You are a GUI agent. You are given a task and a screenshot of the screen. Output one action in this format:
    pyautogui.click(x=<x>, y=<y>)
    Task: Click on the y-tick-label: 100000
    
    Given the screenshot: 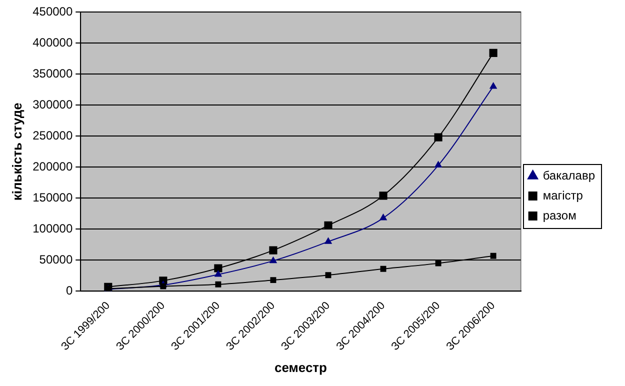 What is the action you would take?
    pyautogui.click(x=52, y=228)
    